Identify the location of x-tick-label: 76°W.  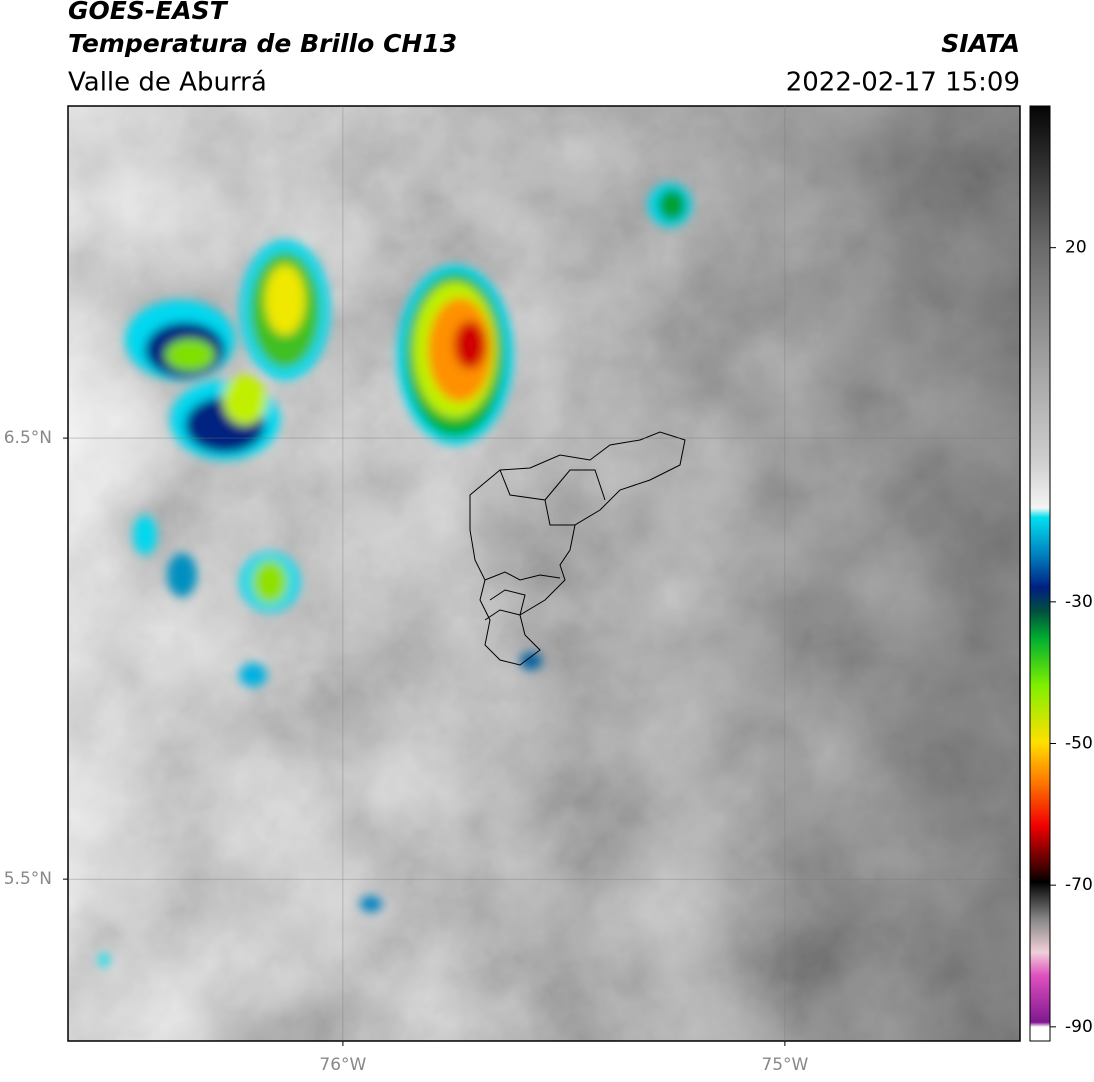
(342, 1065).